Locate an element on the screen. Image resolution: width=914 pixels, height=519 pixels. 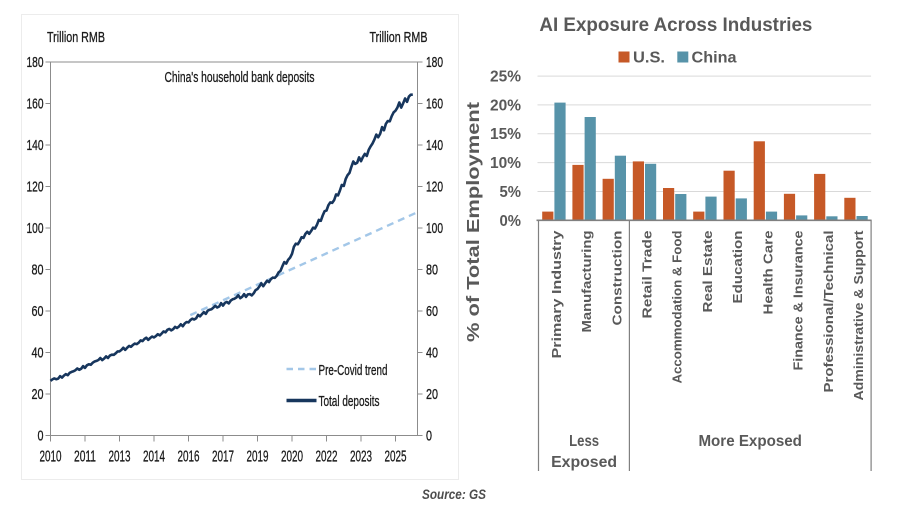
svg-text: Administrative & Support is located at coordinates (858, 315).